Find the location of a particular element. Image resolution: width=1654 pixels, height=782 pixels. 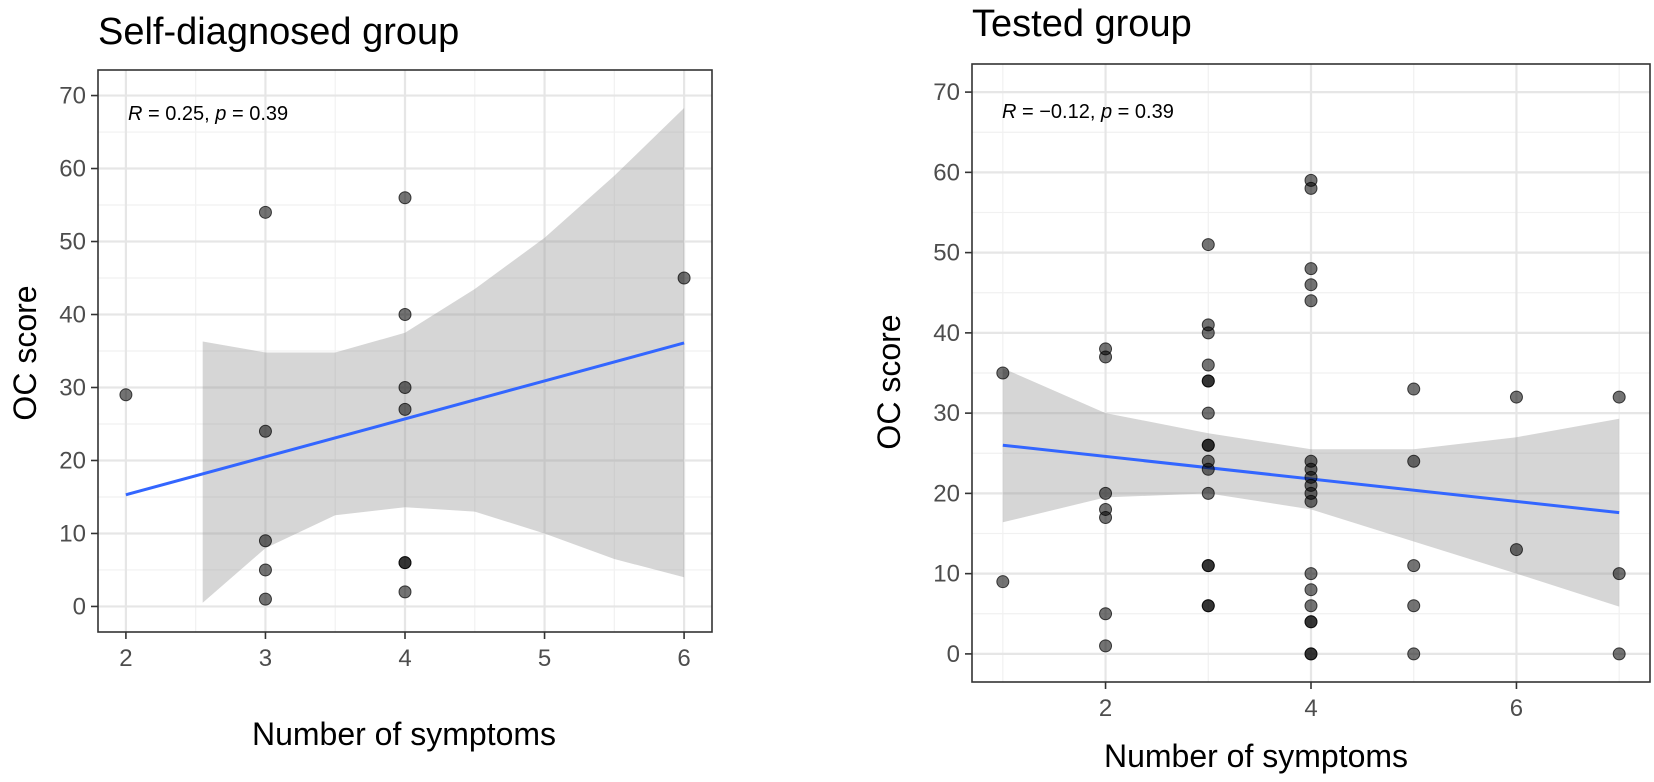

x-tick-label: 5 is located at coordinates (544, 658).